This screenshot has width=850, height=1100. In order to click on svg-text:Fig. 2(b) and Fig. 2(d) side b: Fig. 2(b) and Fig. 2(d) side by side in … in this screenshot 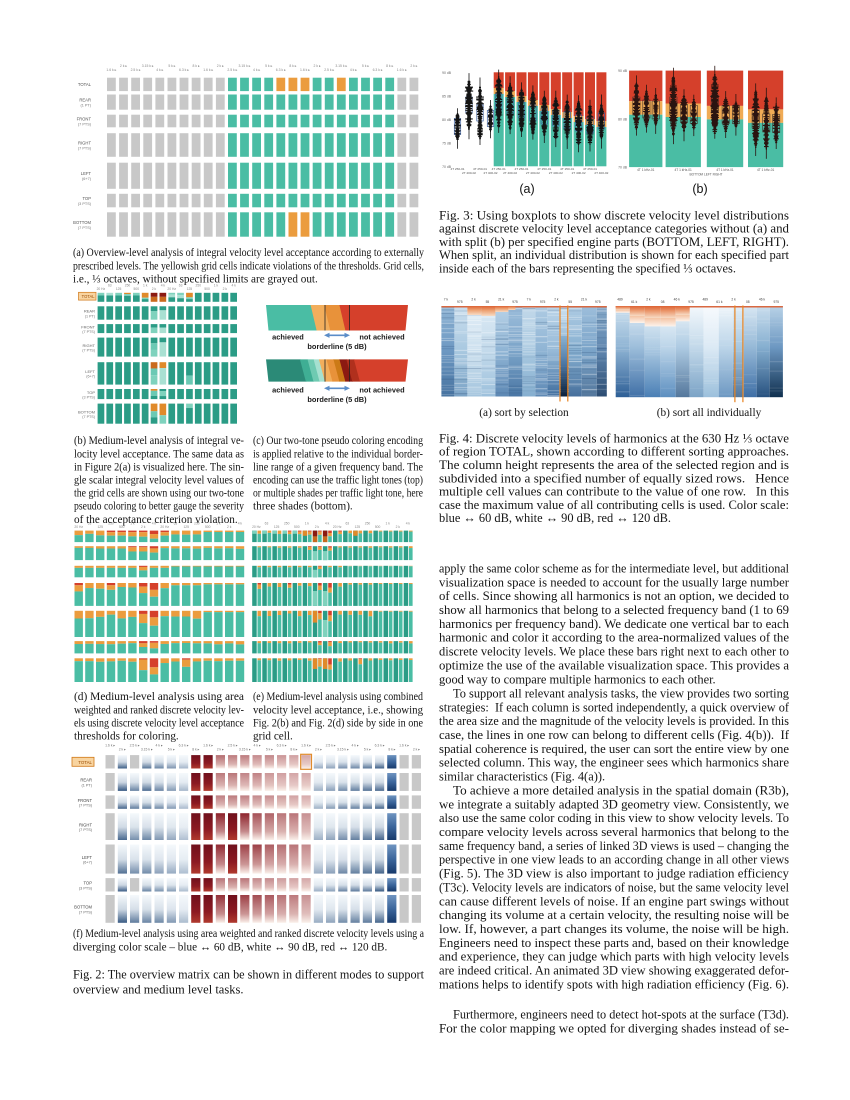, I will do `click(338, 723)`.